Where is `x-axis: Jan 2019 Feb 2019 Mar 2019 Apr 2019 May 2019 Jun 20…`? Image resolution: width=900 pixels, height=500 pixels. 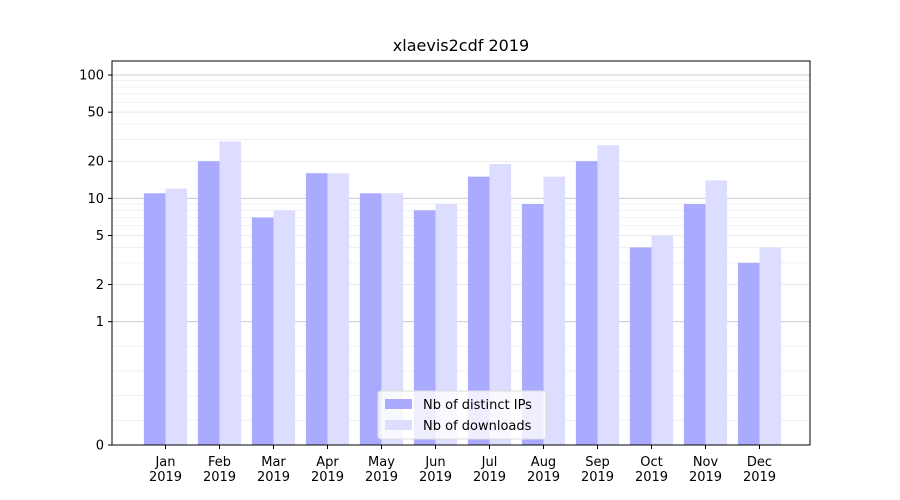 x-axis: Jan 2019 Feb 2019 Mar 2019 Apr 2019 May 2019 Jun 20… is located at coordinates (462, 465).